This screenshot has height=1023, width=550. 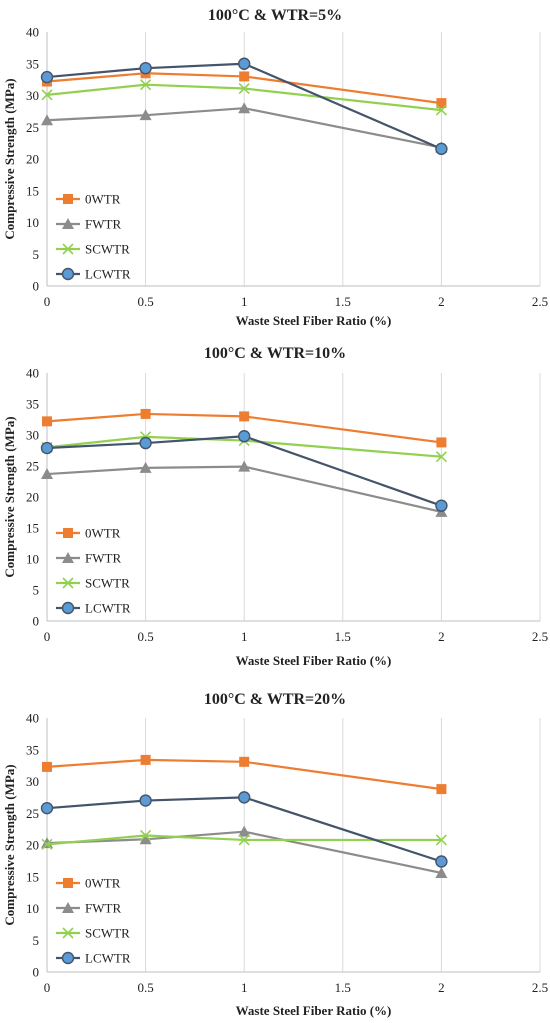 What do you see at coordinates (47, 636) in the screenshot?
I see `x-tick-label: 0` at bounding box center [47, 636].